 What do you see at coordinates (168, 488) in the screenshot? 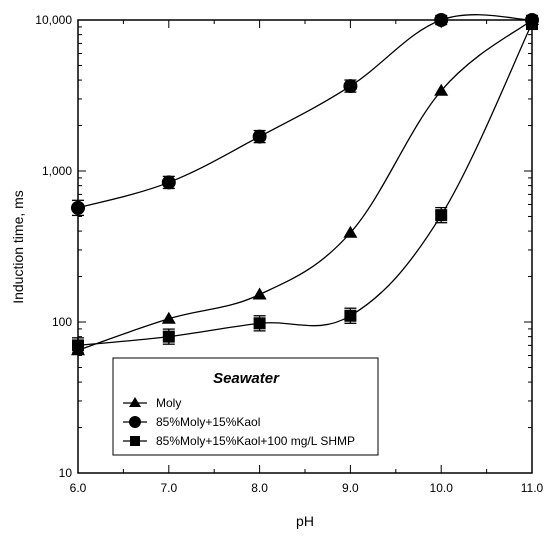
I see `x-tick-label: 7.0` at bounding box center [168, 488].